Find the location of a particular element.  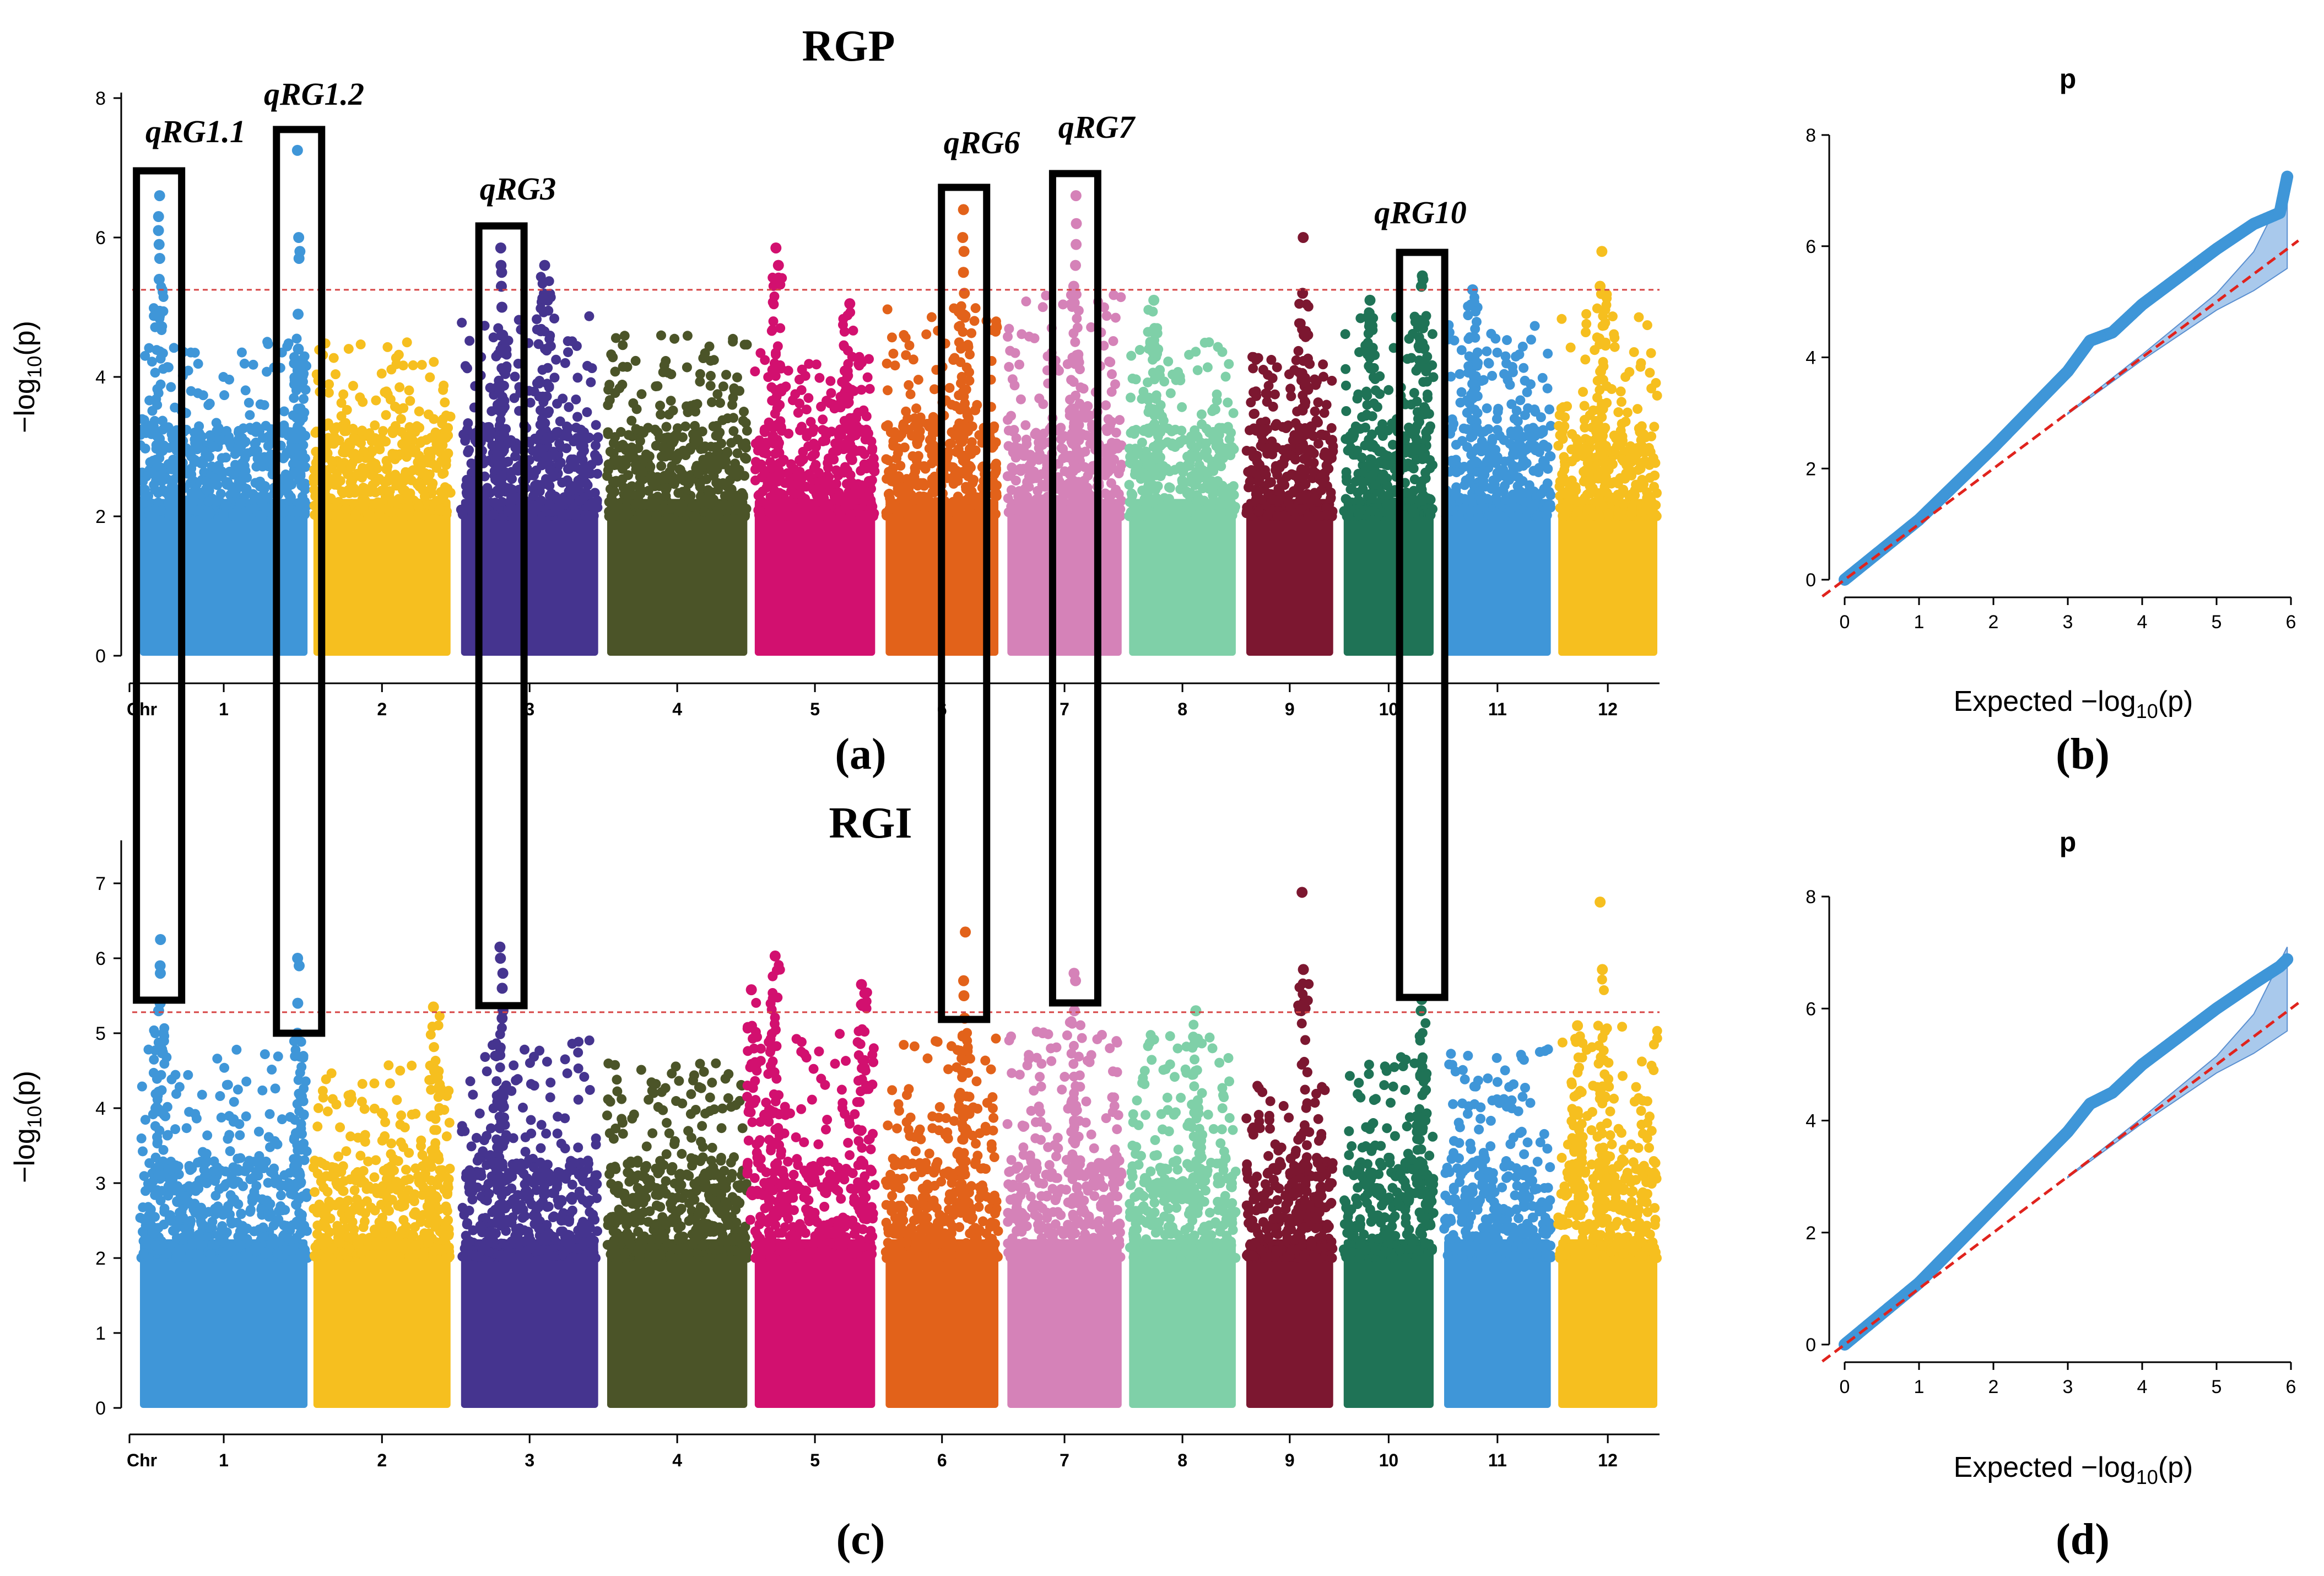

x-tick-label: 4 is located at coordinates (677, 709).